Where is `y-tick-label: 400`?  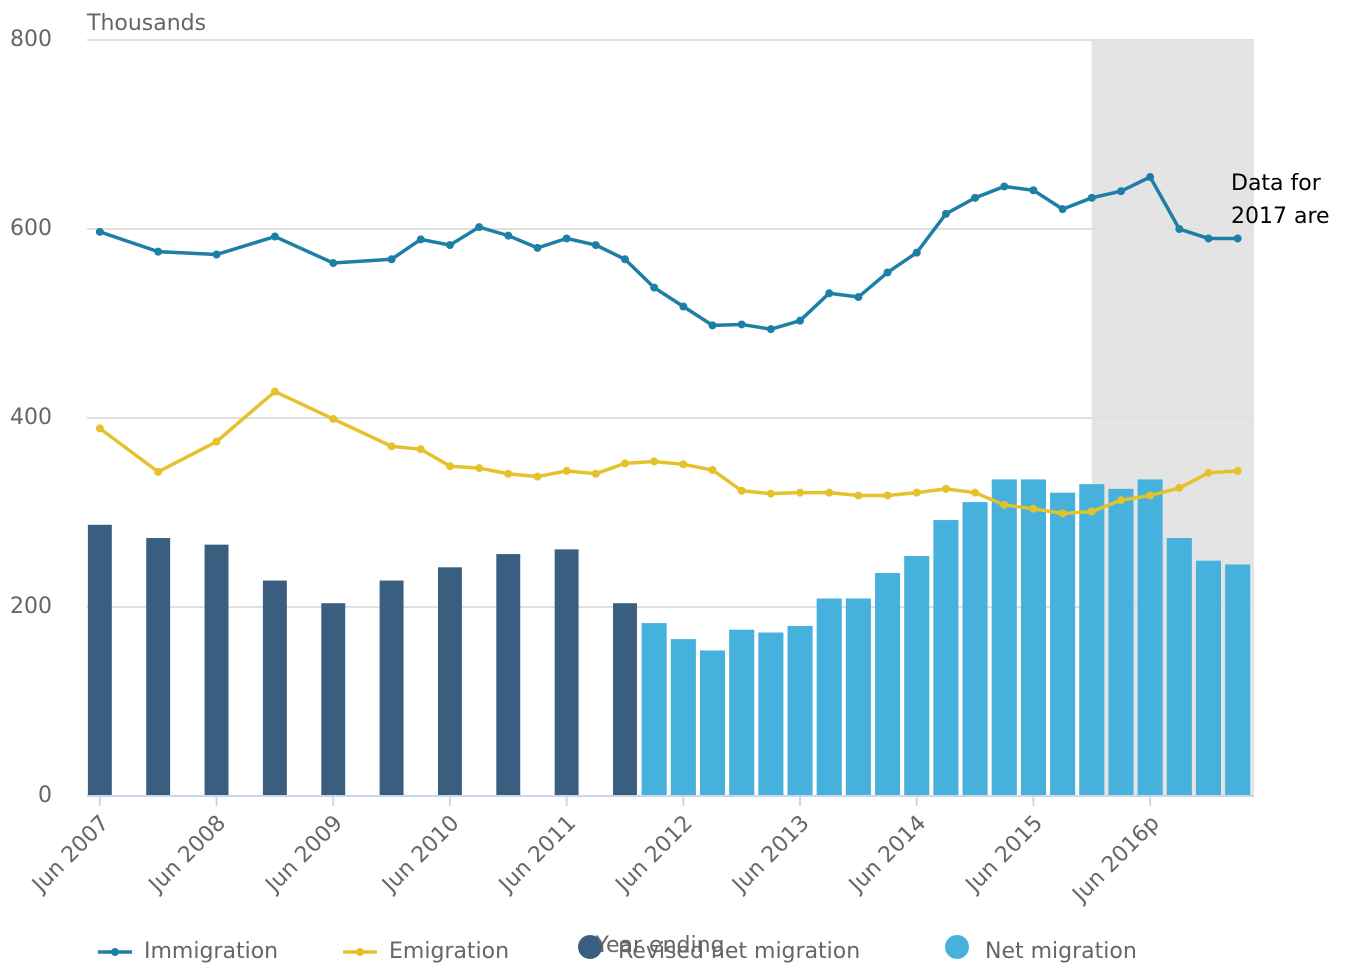 y-tick-label: 400 is located at coordinates (31, 417).